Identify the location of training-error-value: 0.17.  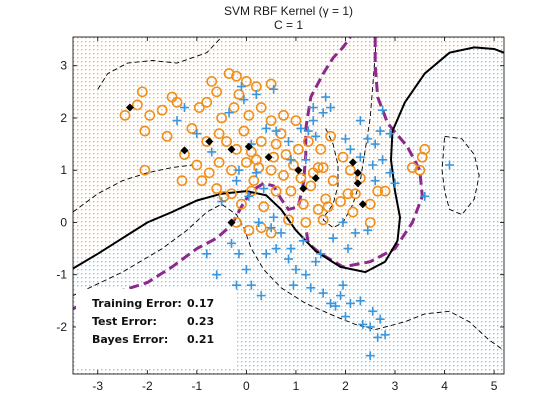
(200, 303).